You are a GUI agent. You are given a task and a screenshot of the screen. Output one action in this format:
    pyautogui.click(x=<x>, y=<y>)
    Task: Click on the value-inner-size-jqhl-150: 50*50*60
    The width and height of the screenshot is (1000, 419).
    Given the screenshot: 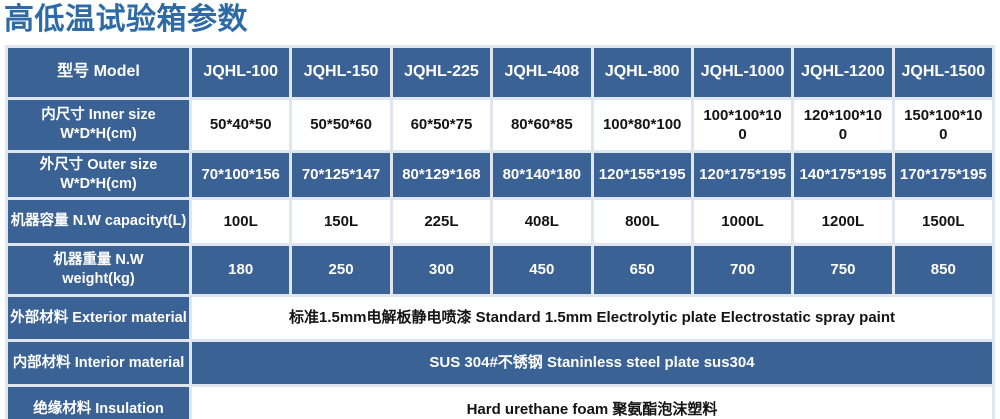 What is the action you would take?
    pyautogui.click(x=341, y=125)
    